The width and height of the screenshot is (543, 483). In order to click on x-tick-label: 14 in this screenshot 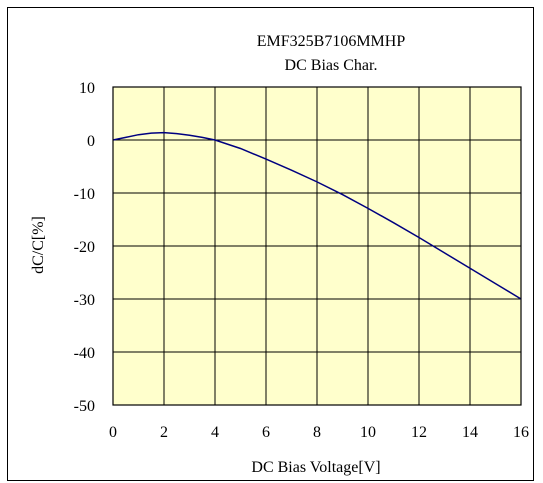, I will do `click(470, 432)`.